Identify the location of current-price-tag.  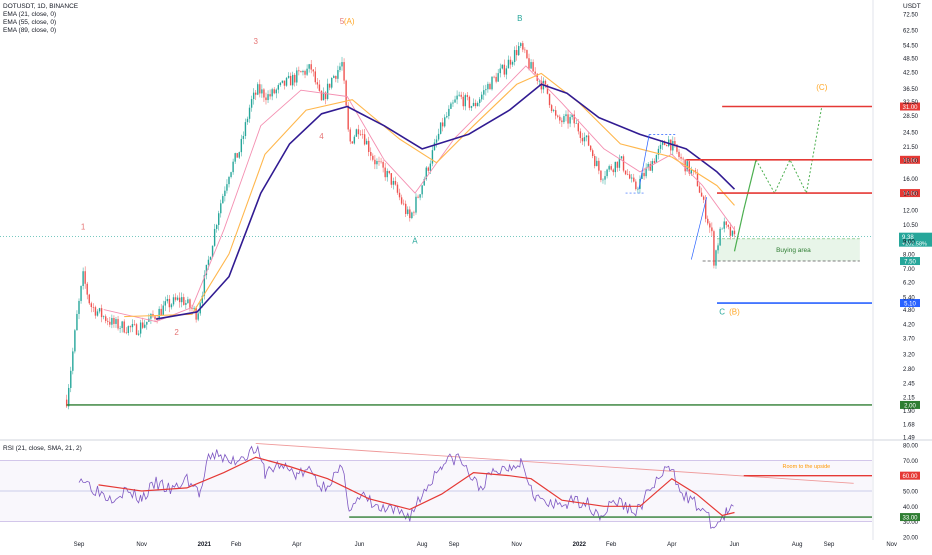
(915, 239).